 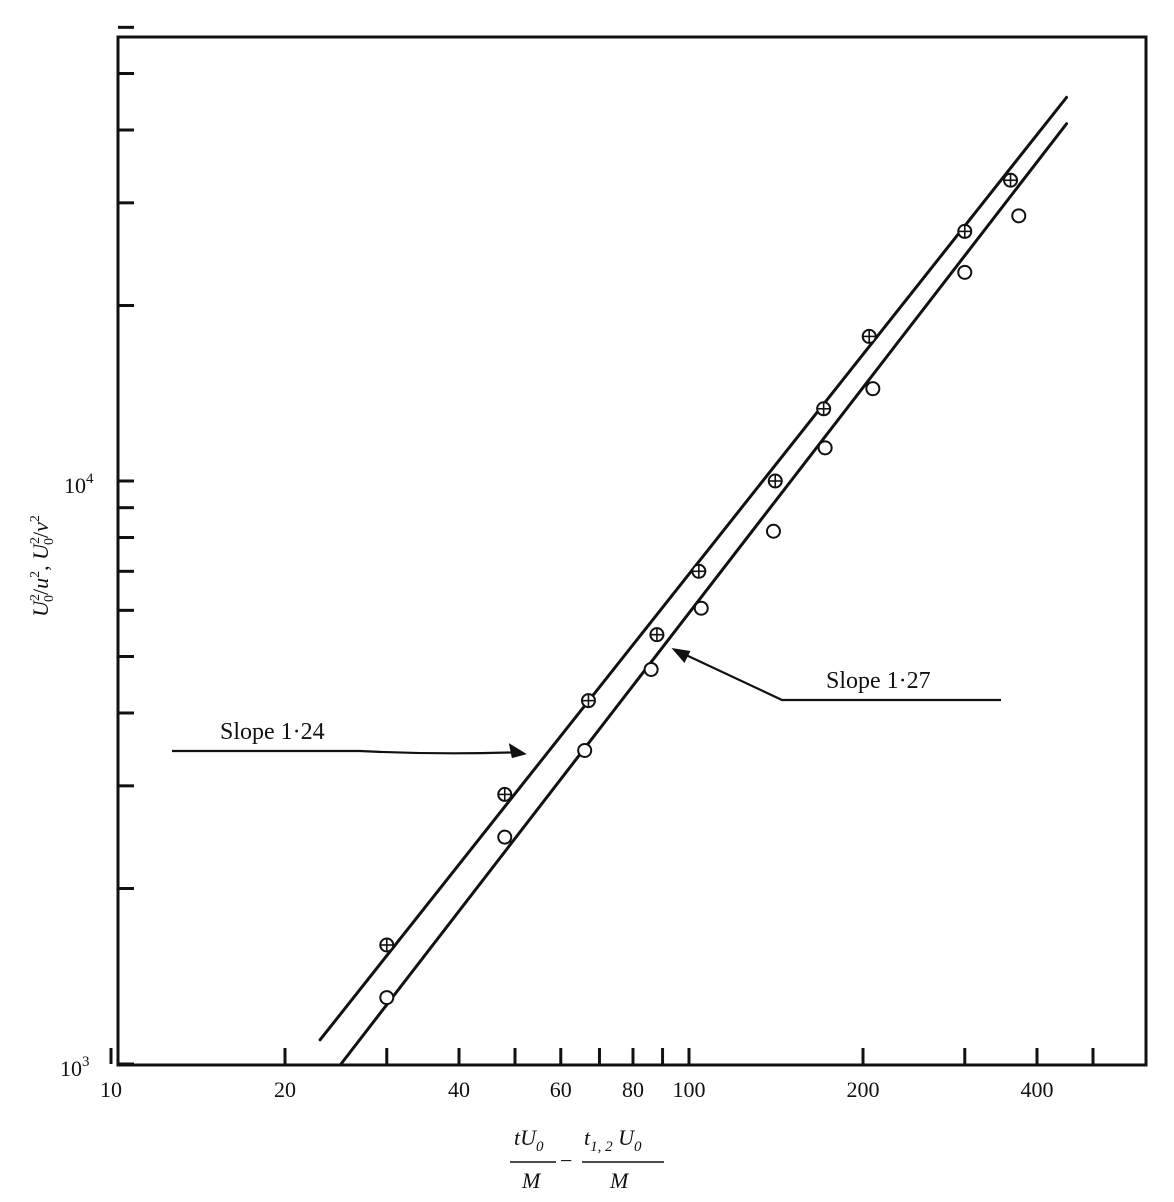 What do you see at coordinates (633, 1089) in the screenshot?
I see `x-tick-label: 80` at bounding box center [633, 1089].